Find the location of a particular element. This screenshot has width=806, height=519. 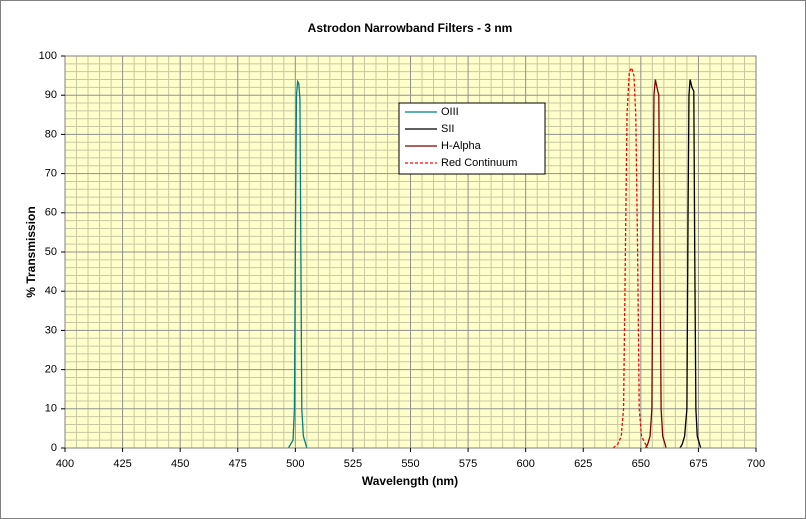

y-tick-label: 20 is located at coordinates (51, 370).